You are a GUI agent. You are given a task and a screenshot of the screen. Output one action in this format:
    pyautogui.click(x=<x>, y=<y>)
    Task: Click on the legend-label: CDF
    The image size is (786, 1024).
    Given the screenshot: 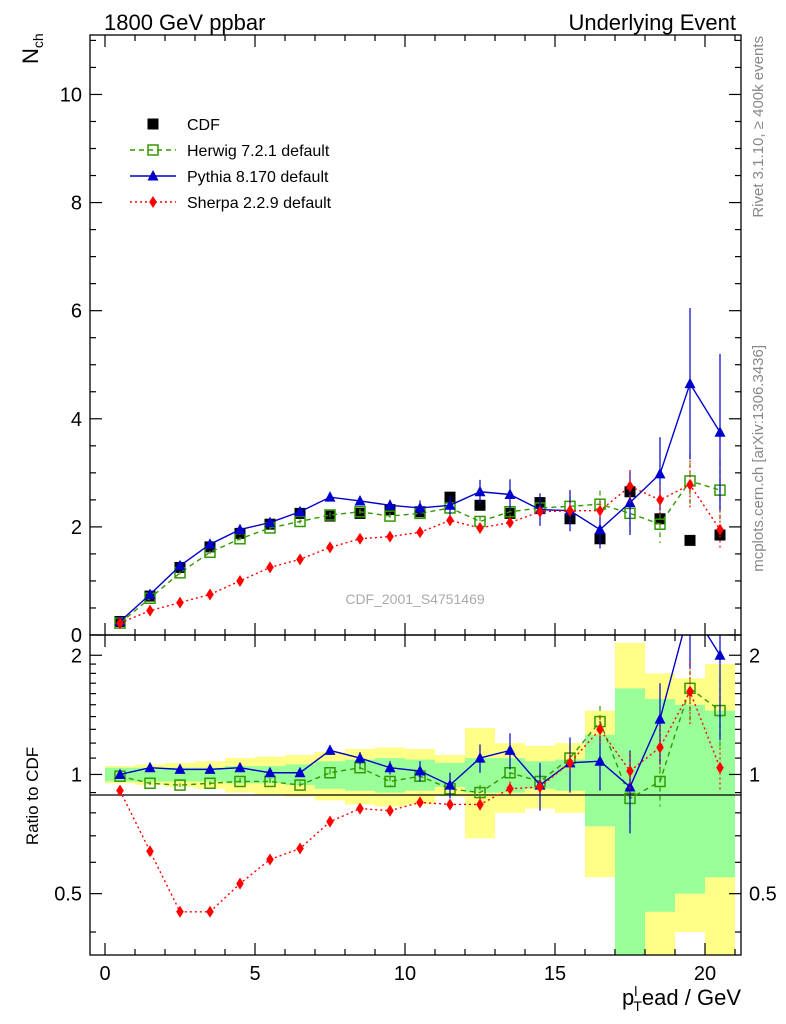 What is the action you would take?
    pyautogui.click(x=203, y=125)
    